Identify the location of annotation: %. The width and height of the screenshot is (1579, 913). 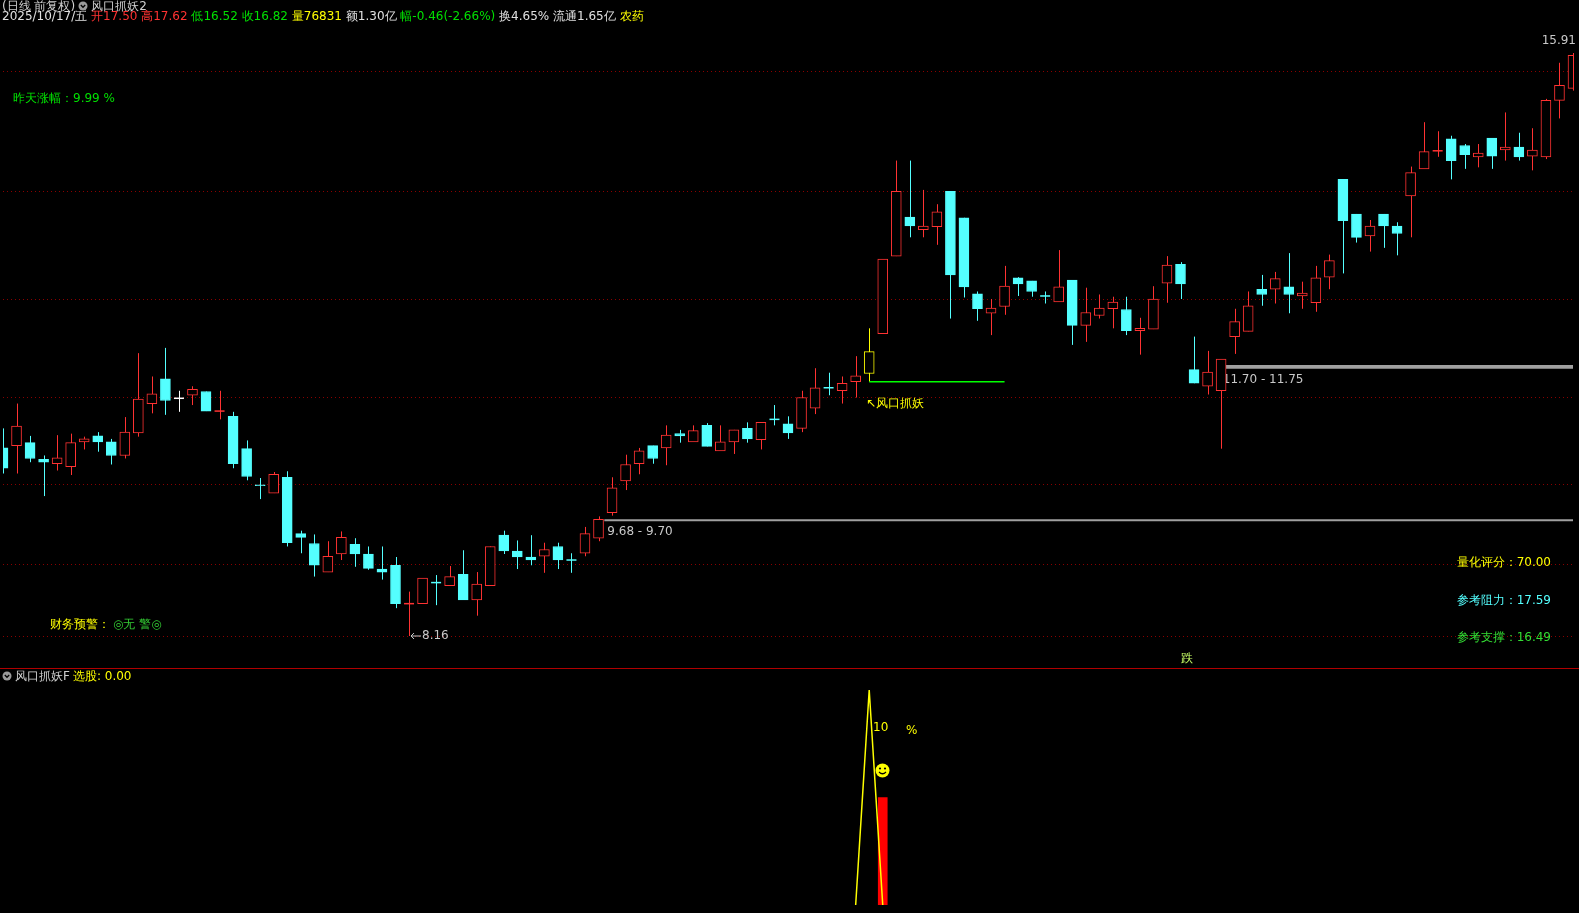
(912, 730).